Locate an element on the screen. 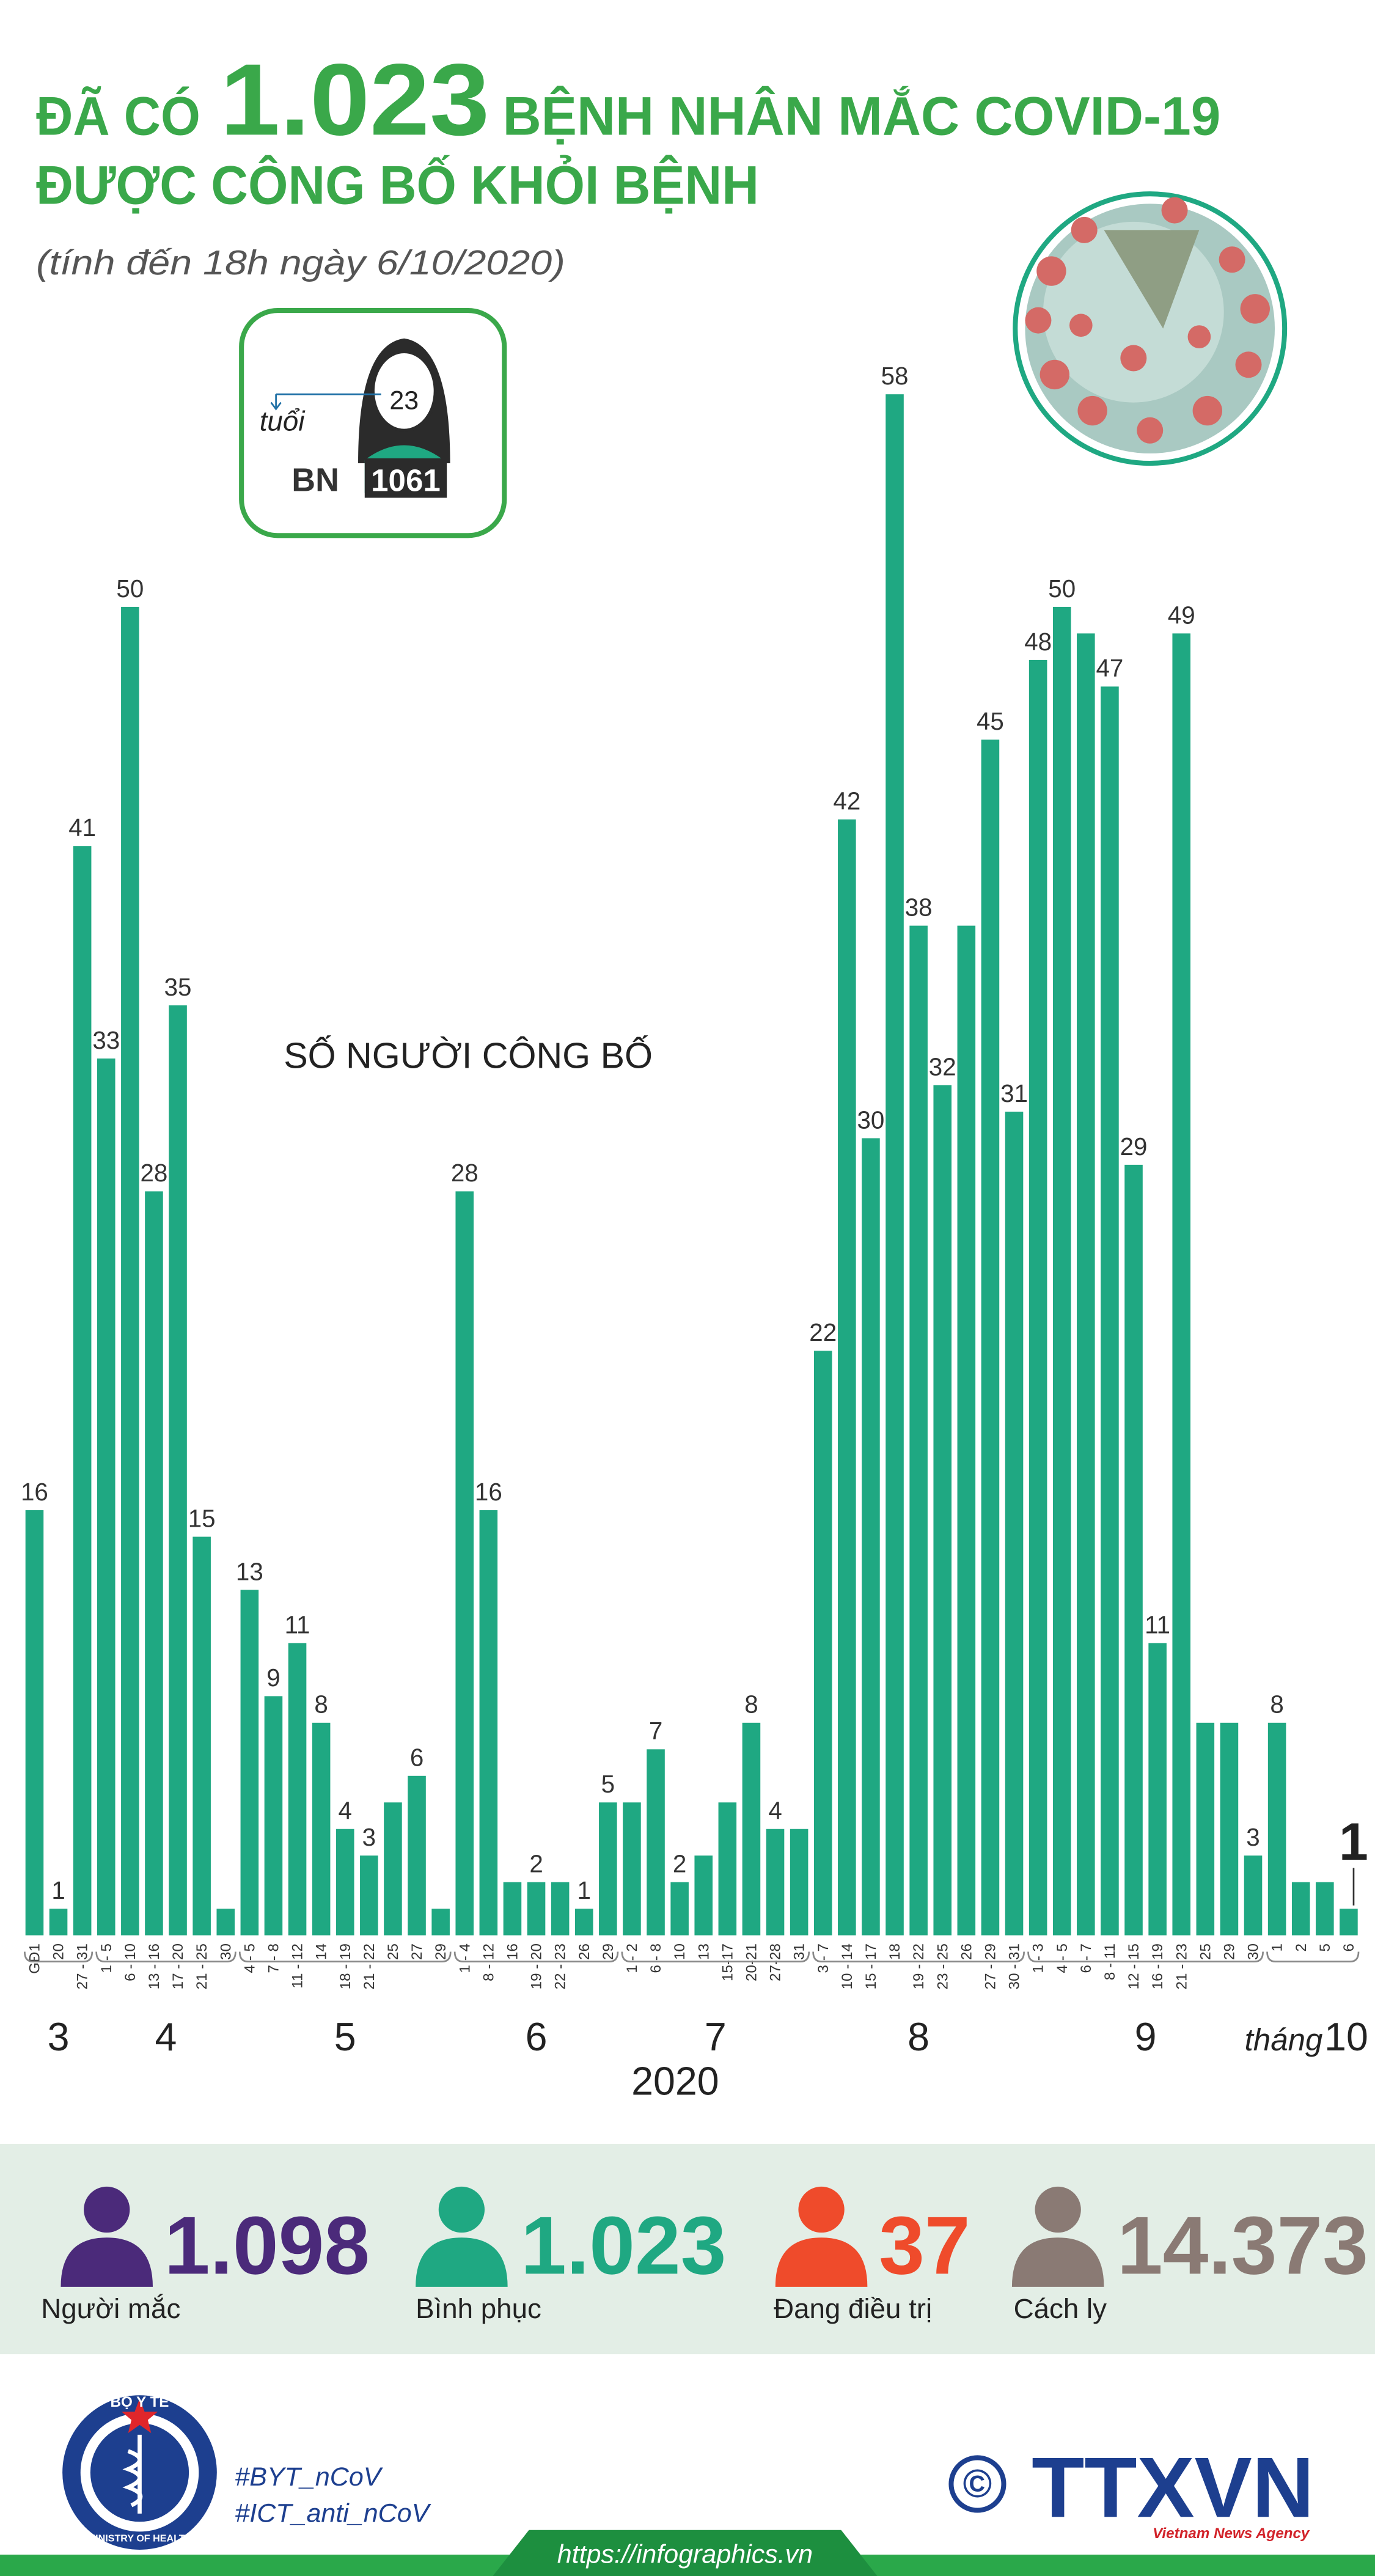  x-tick-label: 21 - 23 is located at coordinates (1182, 1966).